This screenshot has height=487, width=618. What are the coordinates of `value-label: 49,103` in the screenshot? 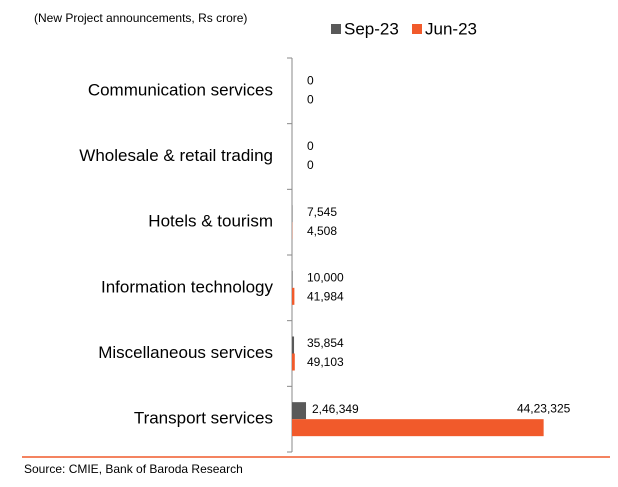 It's located at (325, 362).